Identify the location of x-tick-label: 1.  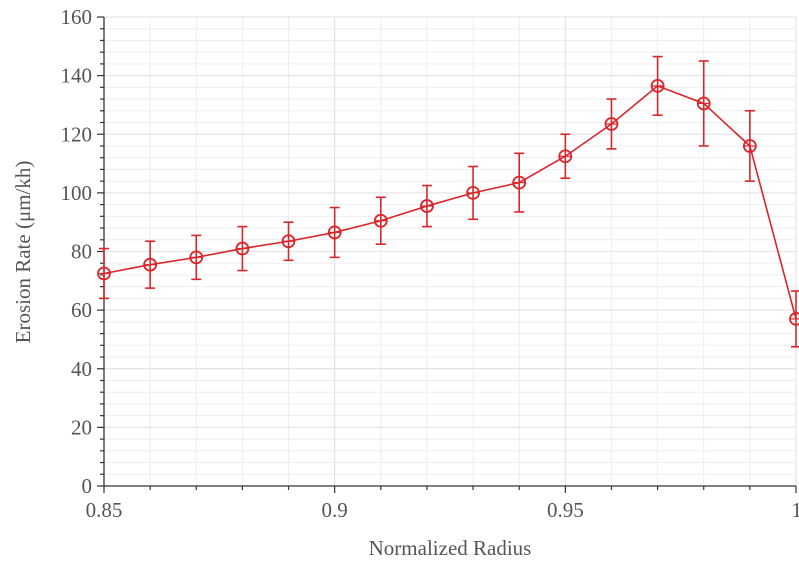
(795, 510).